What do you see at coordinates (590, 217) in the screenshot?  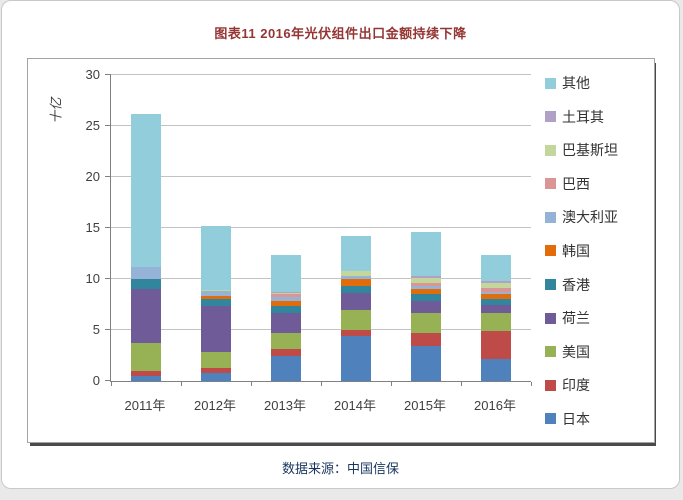 I see `legend-label-澳大利亚: 澳大利亚` at bounding box center [590, 217].